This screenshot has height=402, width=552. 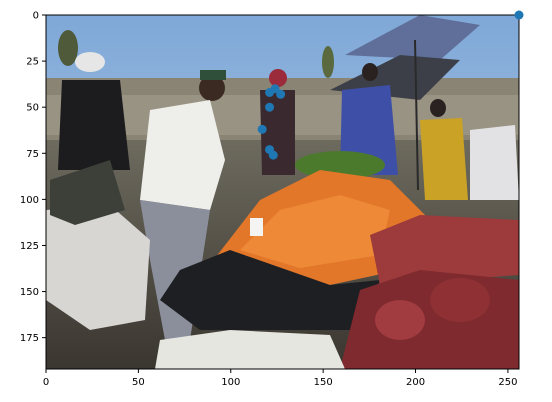 I want to click on x-tick-label: 100, so click(x=230, y=382).